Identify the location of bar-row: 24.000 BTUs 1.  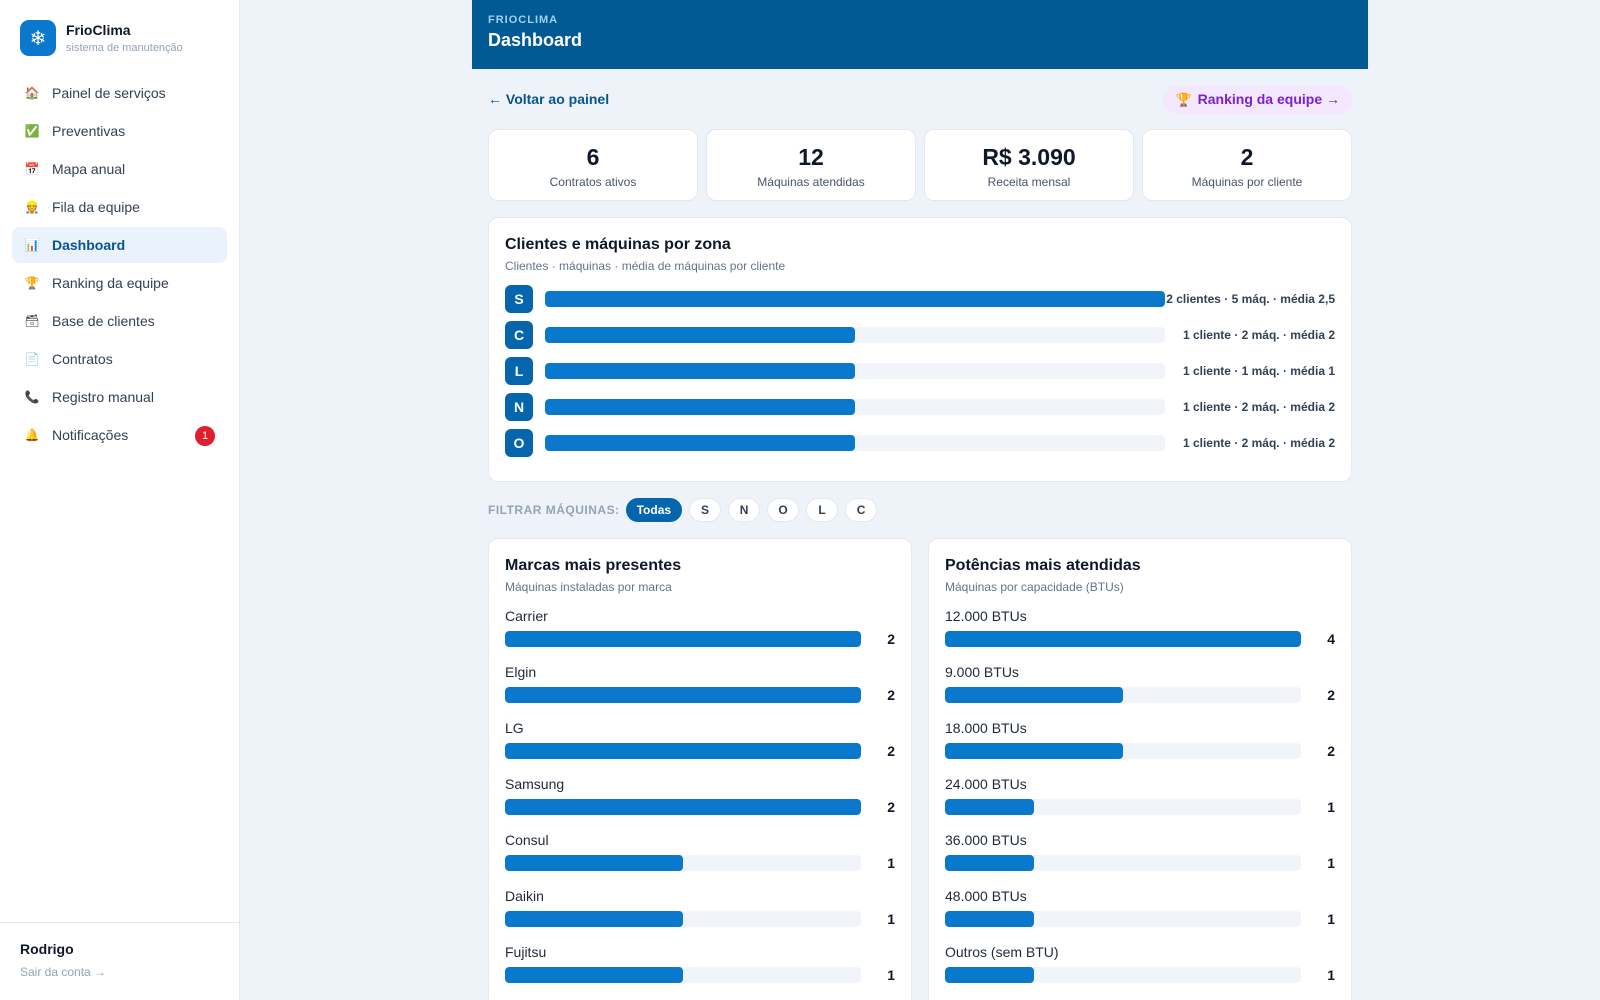
(1140, 804).